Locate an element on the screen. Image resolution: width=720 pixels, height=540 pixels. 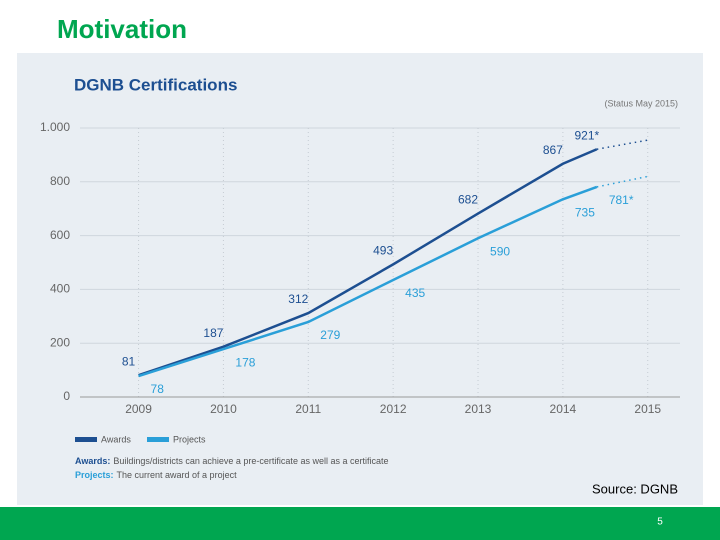
x-tick-label: 2015 is located at coordinates (647, 409).